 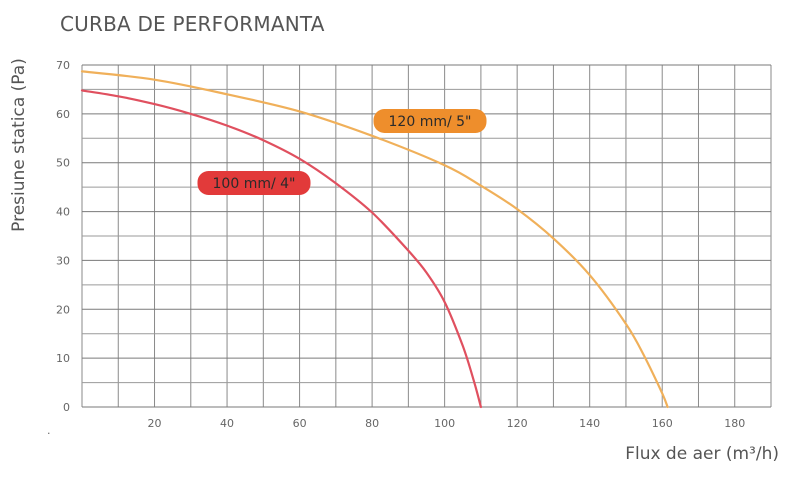 I want to click on x-tick-label: 60, so click(x=300, y=423).